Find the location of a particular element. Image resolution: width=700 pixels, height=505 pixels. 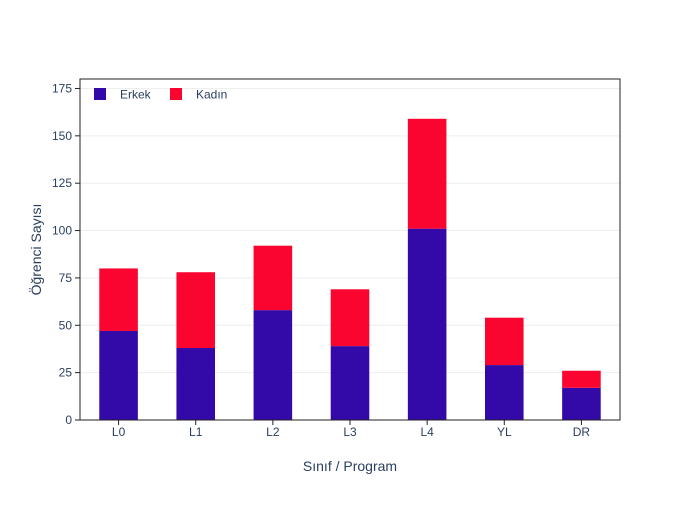

x-tick-label: YL is located at coordinates (504, 432).